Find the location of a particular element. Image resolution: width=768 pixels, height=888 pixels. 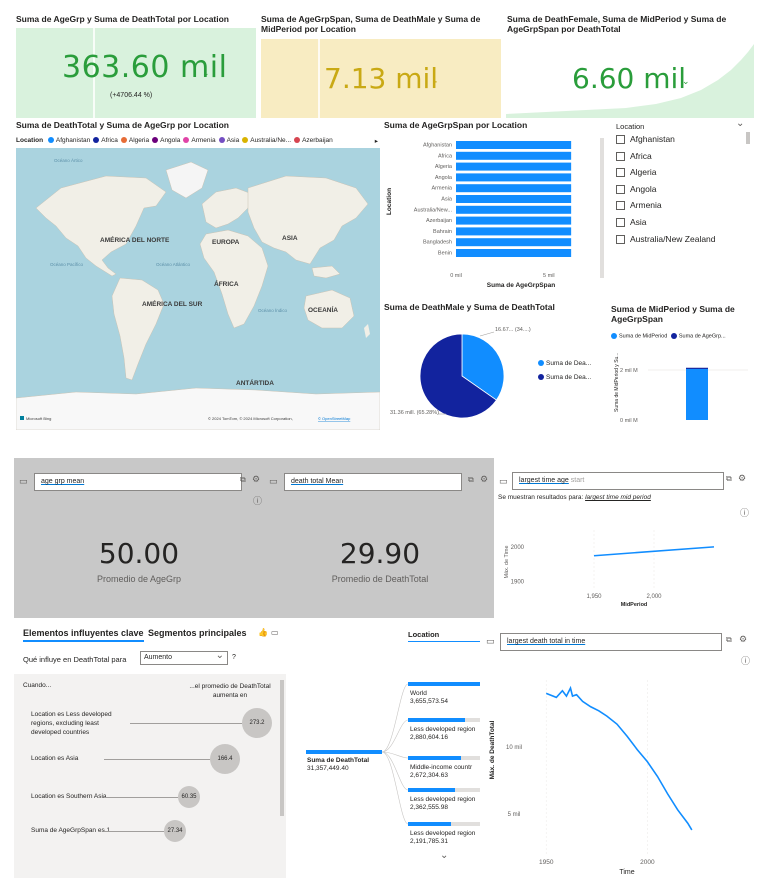

legend-next-icon: ▸ is located at coordinates (376, 141).